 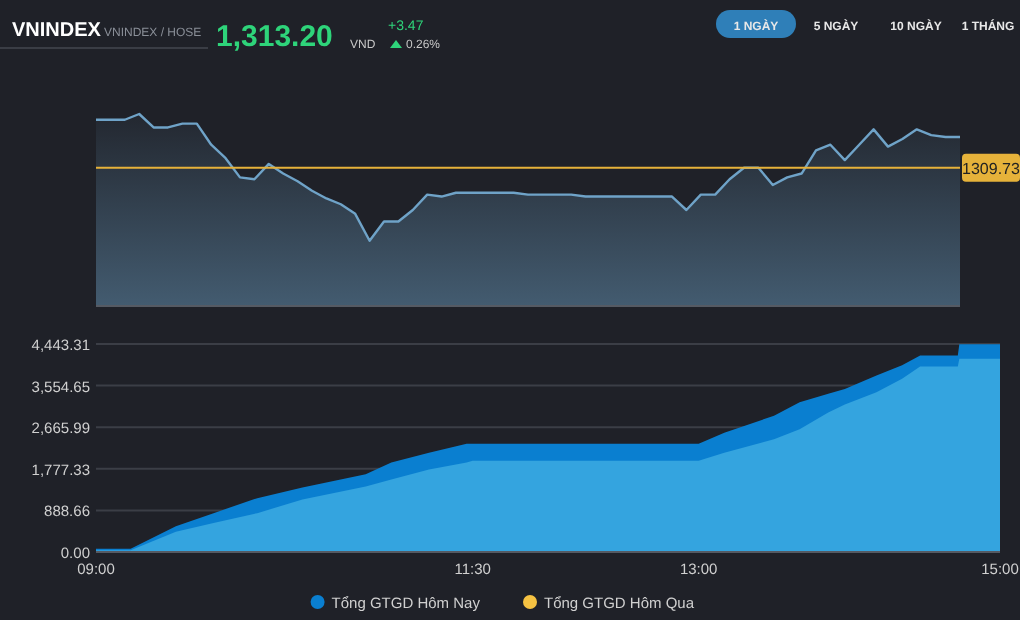 What do you see at coordinates (274, 37) in the screenshot?
I see `text: 1,313.20` at bounding box center [274, 37].